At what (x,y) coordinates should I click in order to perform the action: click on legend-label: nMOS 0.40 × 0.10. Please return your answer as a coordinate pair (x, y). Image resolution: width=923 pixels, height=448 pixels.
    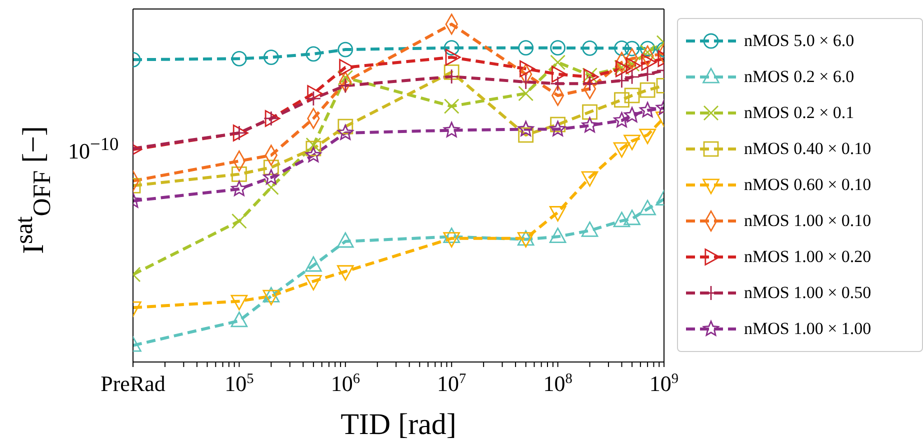
    Looking at the image, I should click on (808, 149).